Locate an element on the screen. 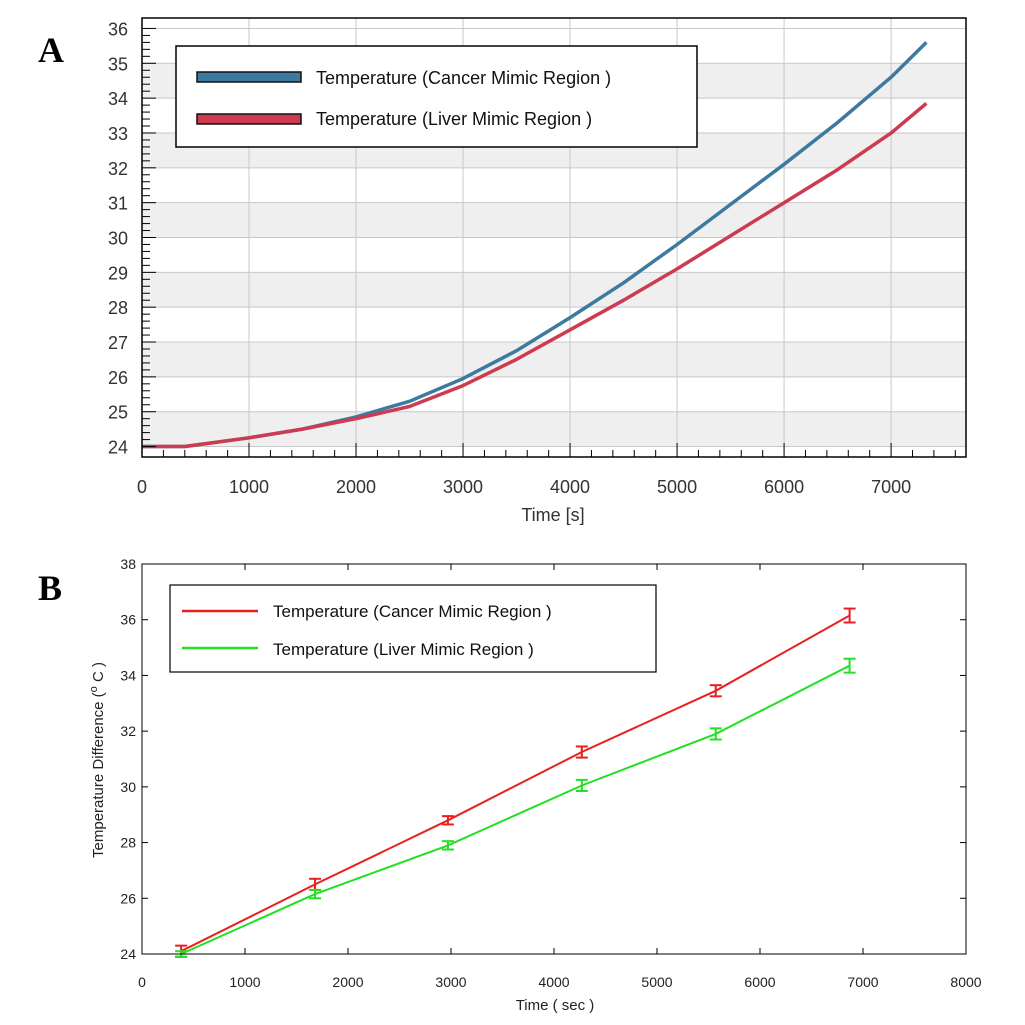 The height and width of the screenshot is (1025, 1025). chart-b-xtick-label: 5000 is located at coordinates (656, 982).